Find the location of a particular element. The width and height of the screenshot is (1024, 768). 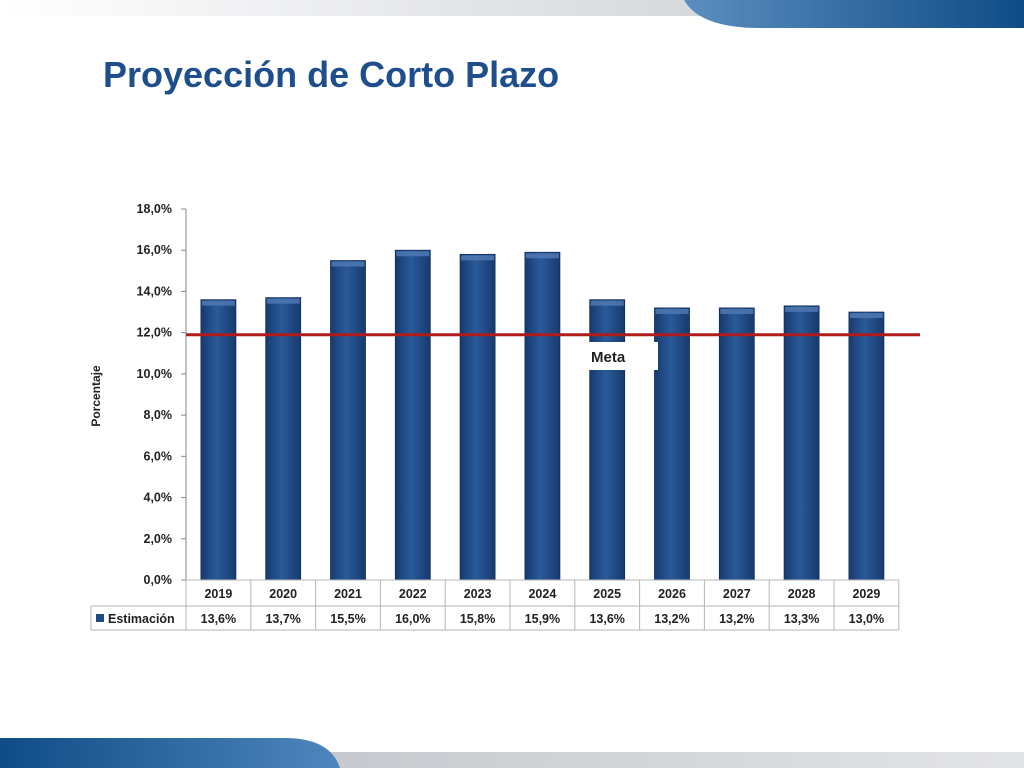

legend-label: Estimación is located at coordinates (141, 619).